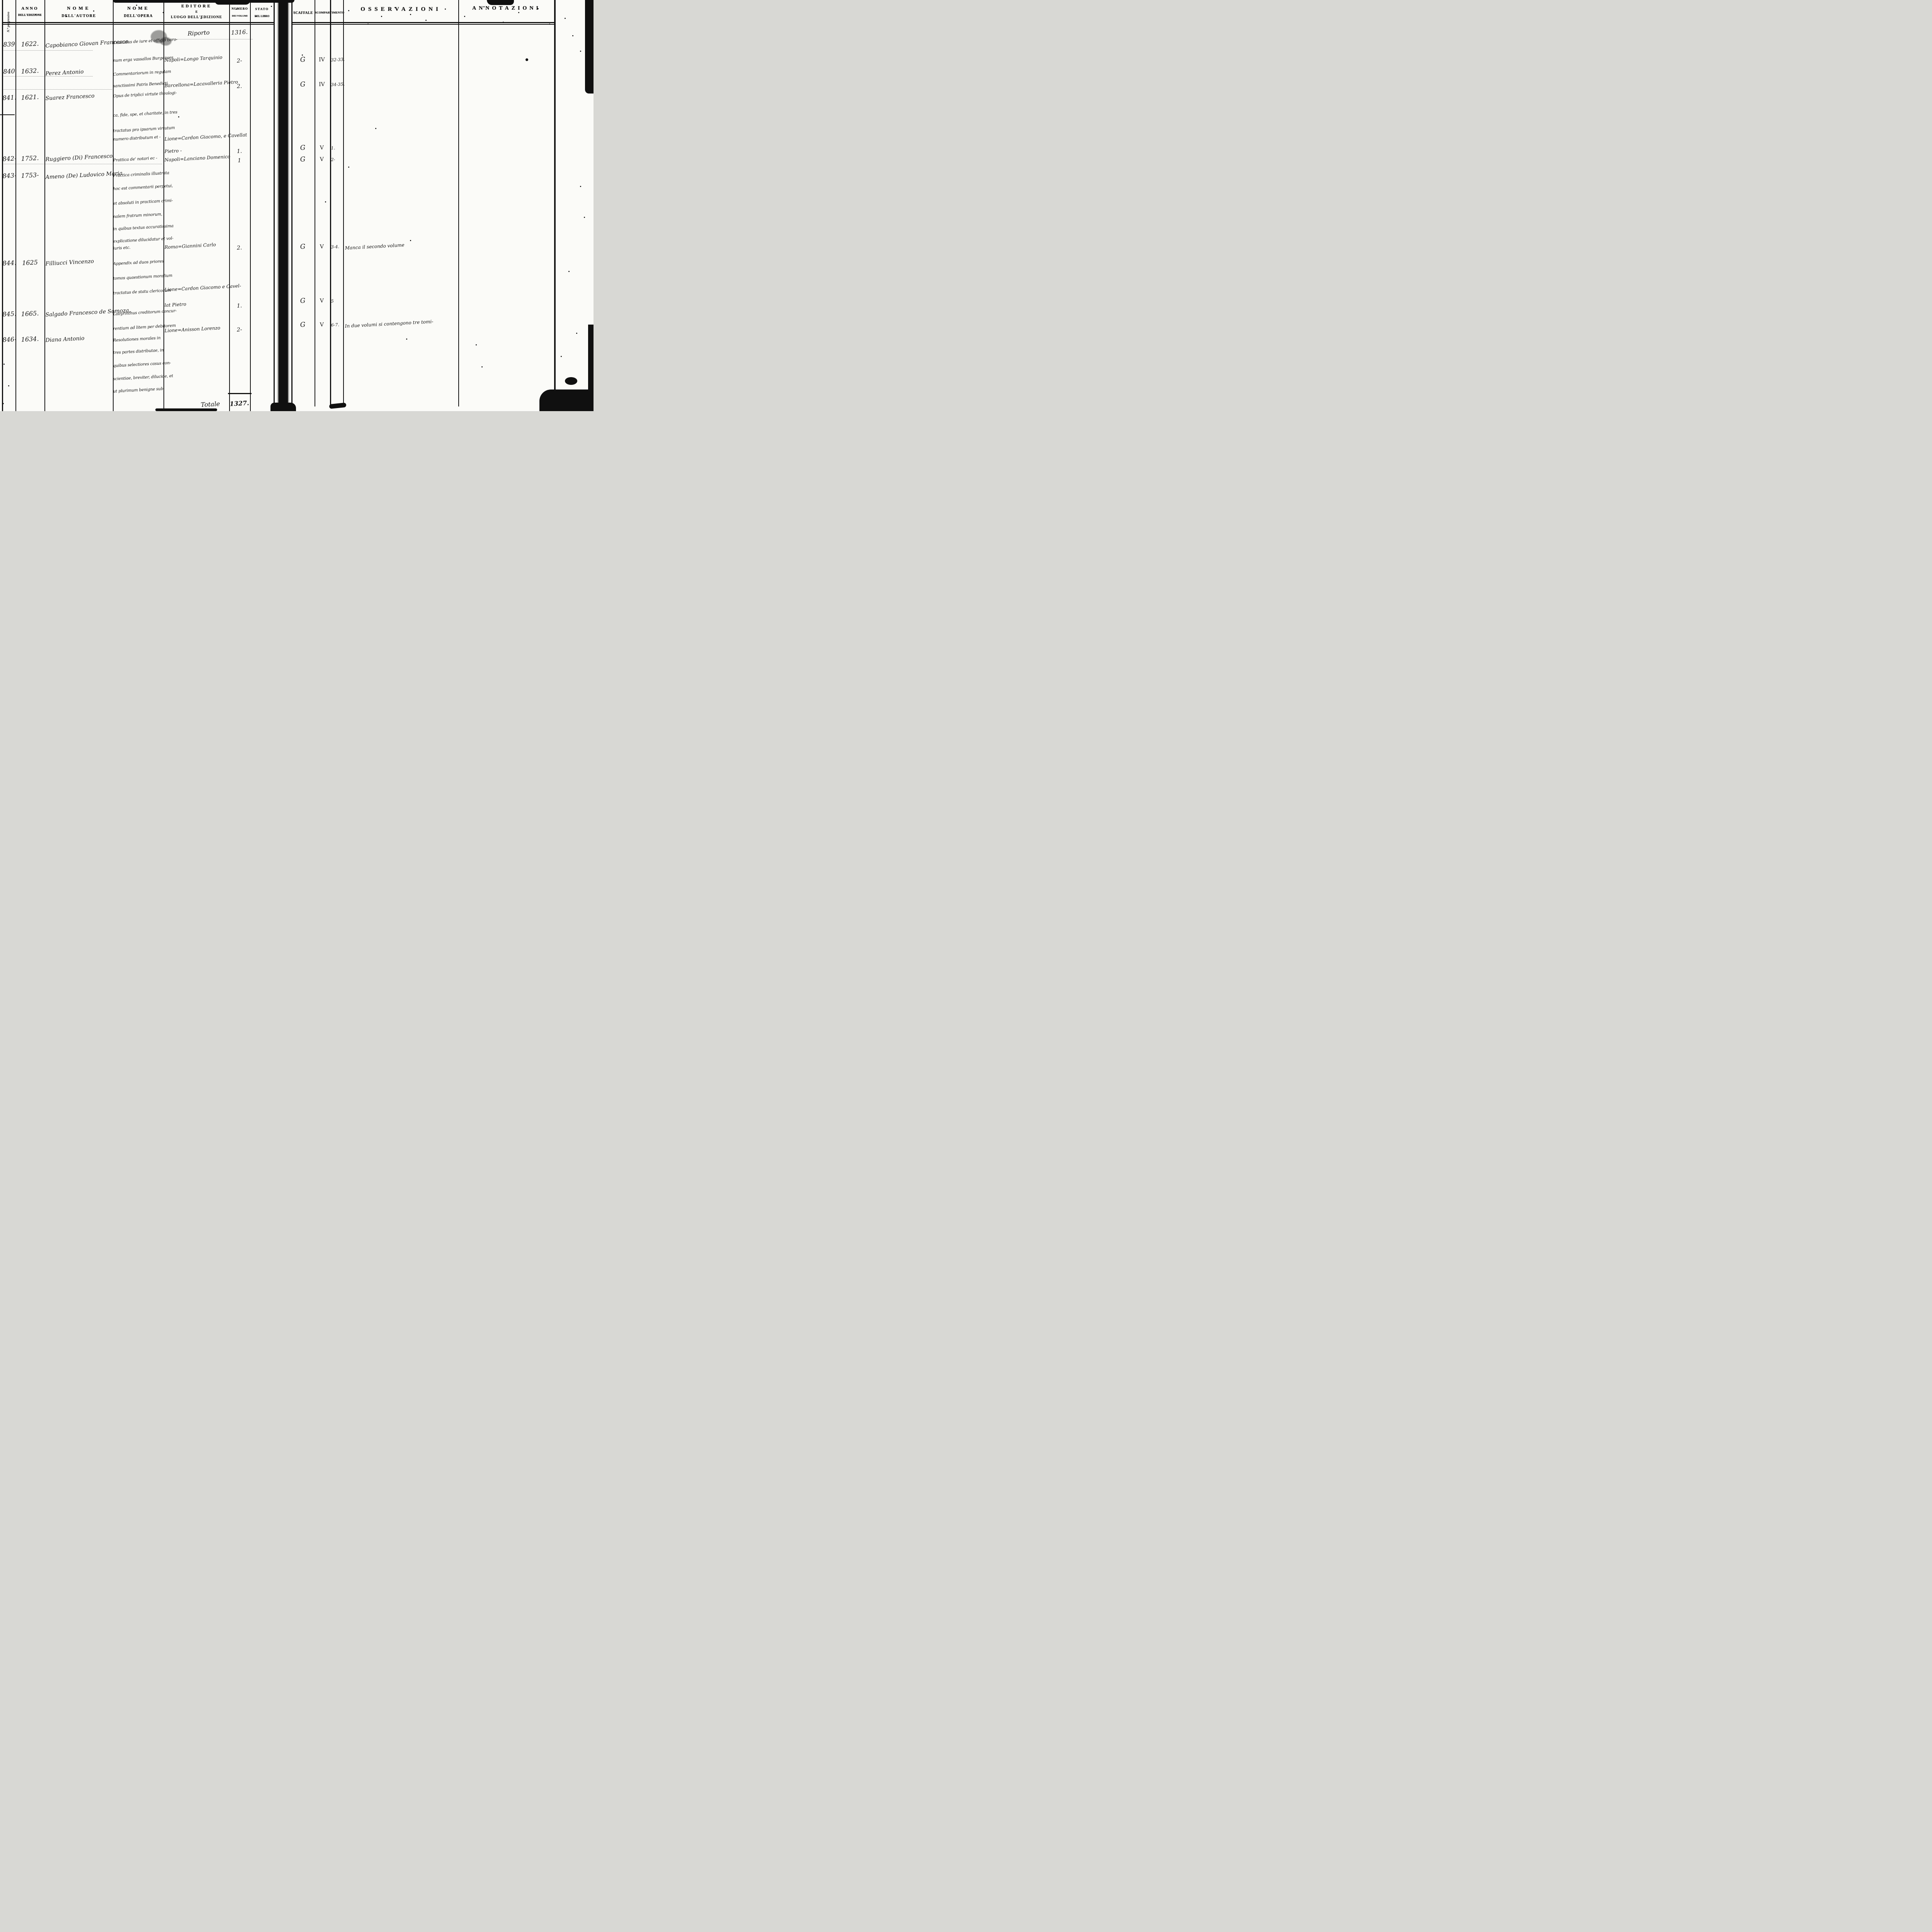 The image size is (1932, 1932). I want to click on entry-842-posto: 2-, so click(333, 160).